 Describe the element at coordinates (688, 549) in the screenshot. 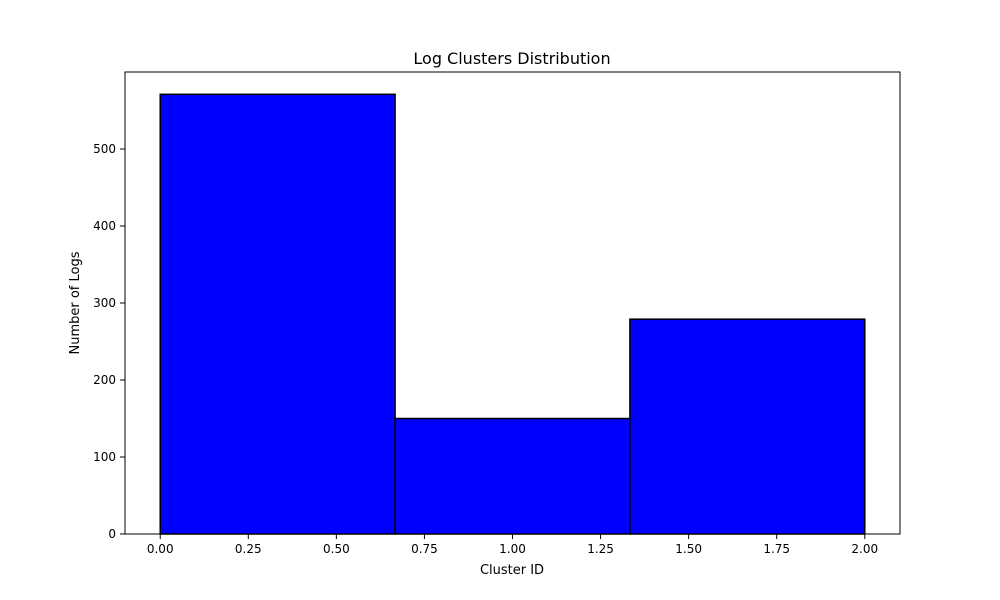

I see `x-tick-label: 1.50` at that location.